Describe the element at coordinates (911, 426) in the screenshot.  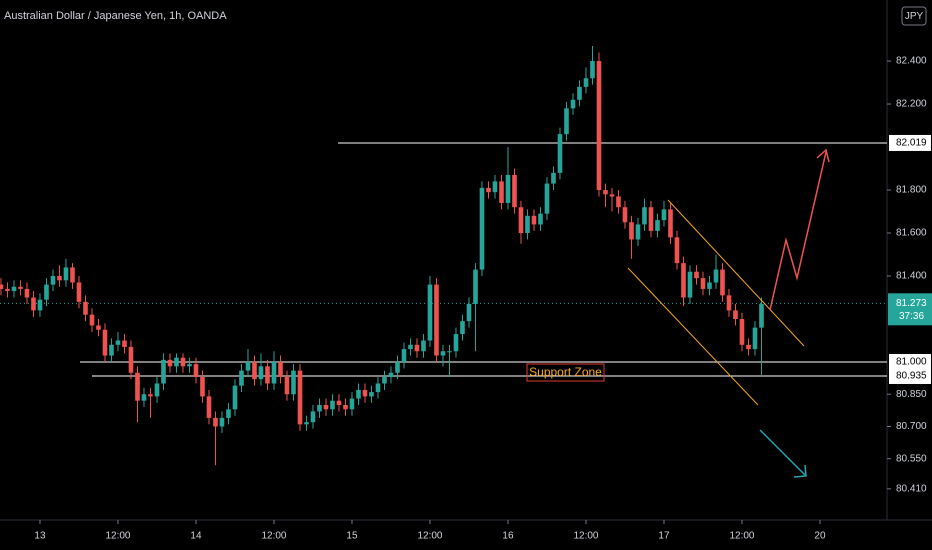
I see `y-tick-label: 80.700` at that location.